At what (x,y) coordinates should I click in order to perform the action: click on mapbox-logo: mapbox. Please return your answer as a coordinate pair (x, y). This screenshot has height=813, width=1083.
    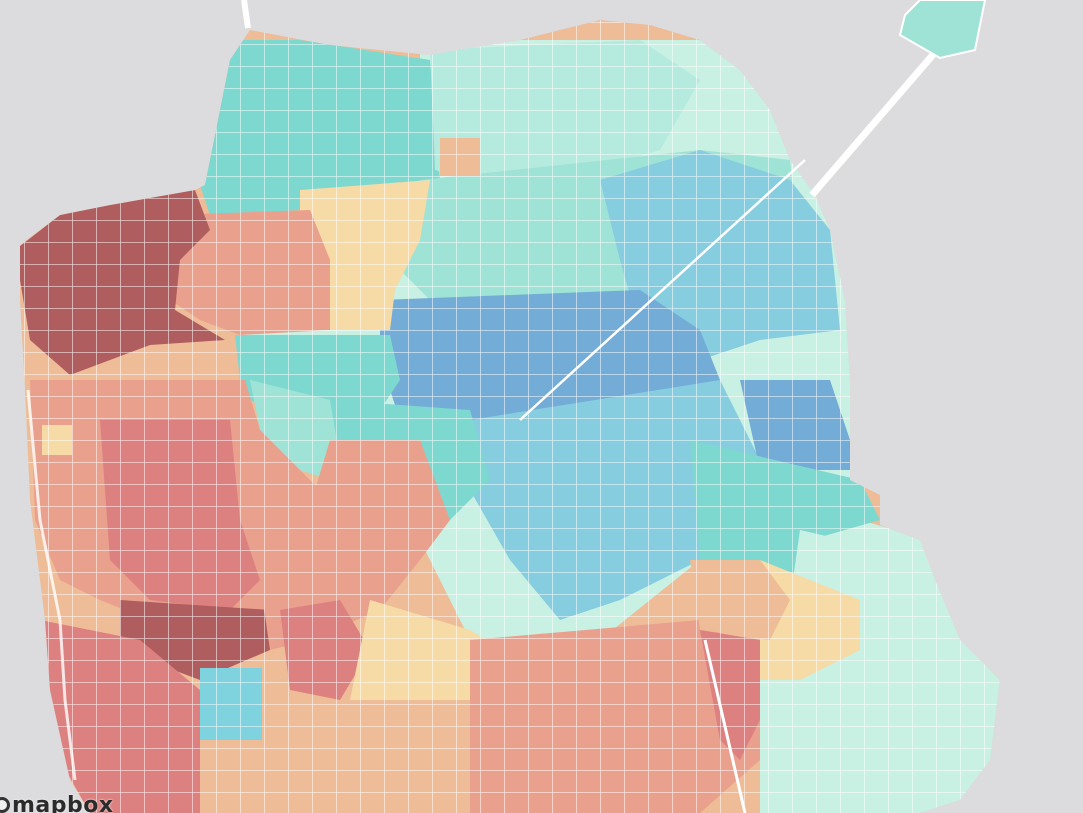
    Looking at the image, I should click on (57, 802).